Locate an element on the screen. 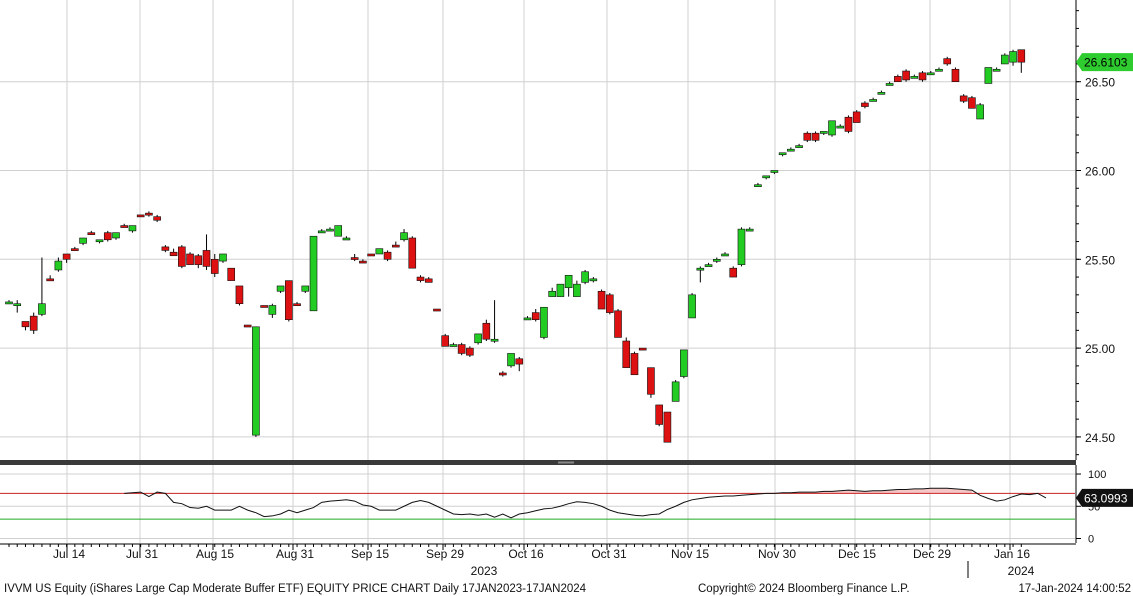 The width and height of the screenshot is (1133, 596). pane-separator is located at coordinates (538, 462).